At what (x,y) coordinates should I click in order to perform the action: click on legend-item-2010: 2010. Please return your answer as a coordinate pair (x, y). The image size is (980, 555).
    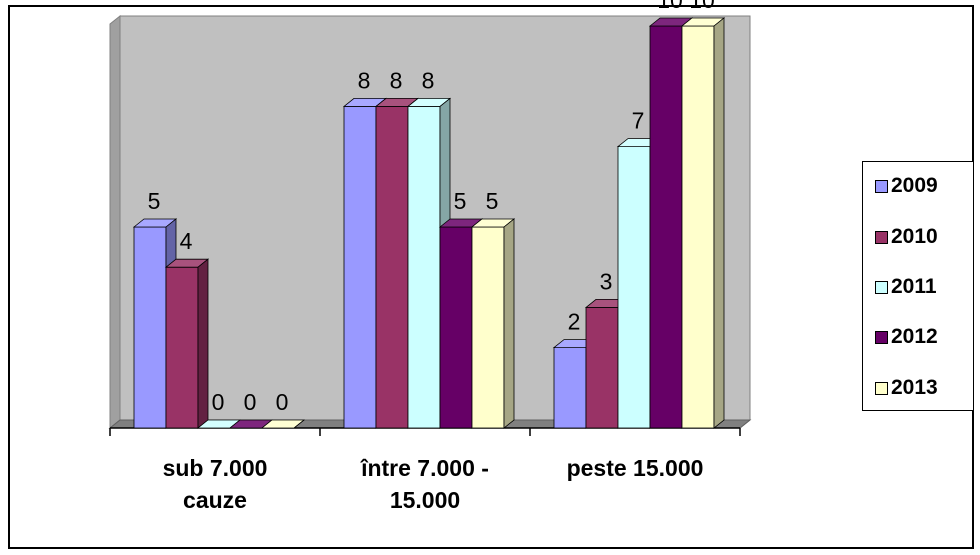
    Looking at the image, I should click on (906, 237).